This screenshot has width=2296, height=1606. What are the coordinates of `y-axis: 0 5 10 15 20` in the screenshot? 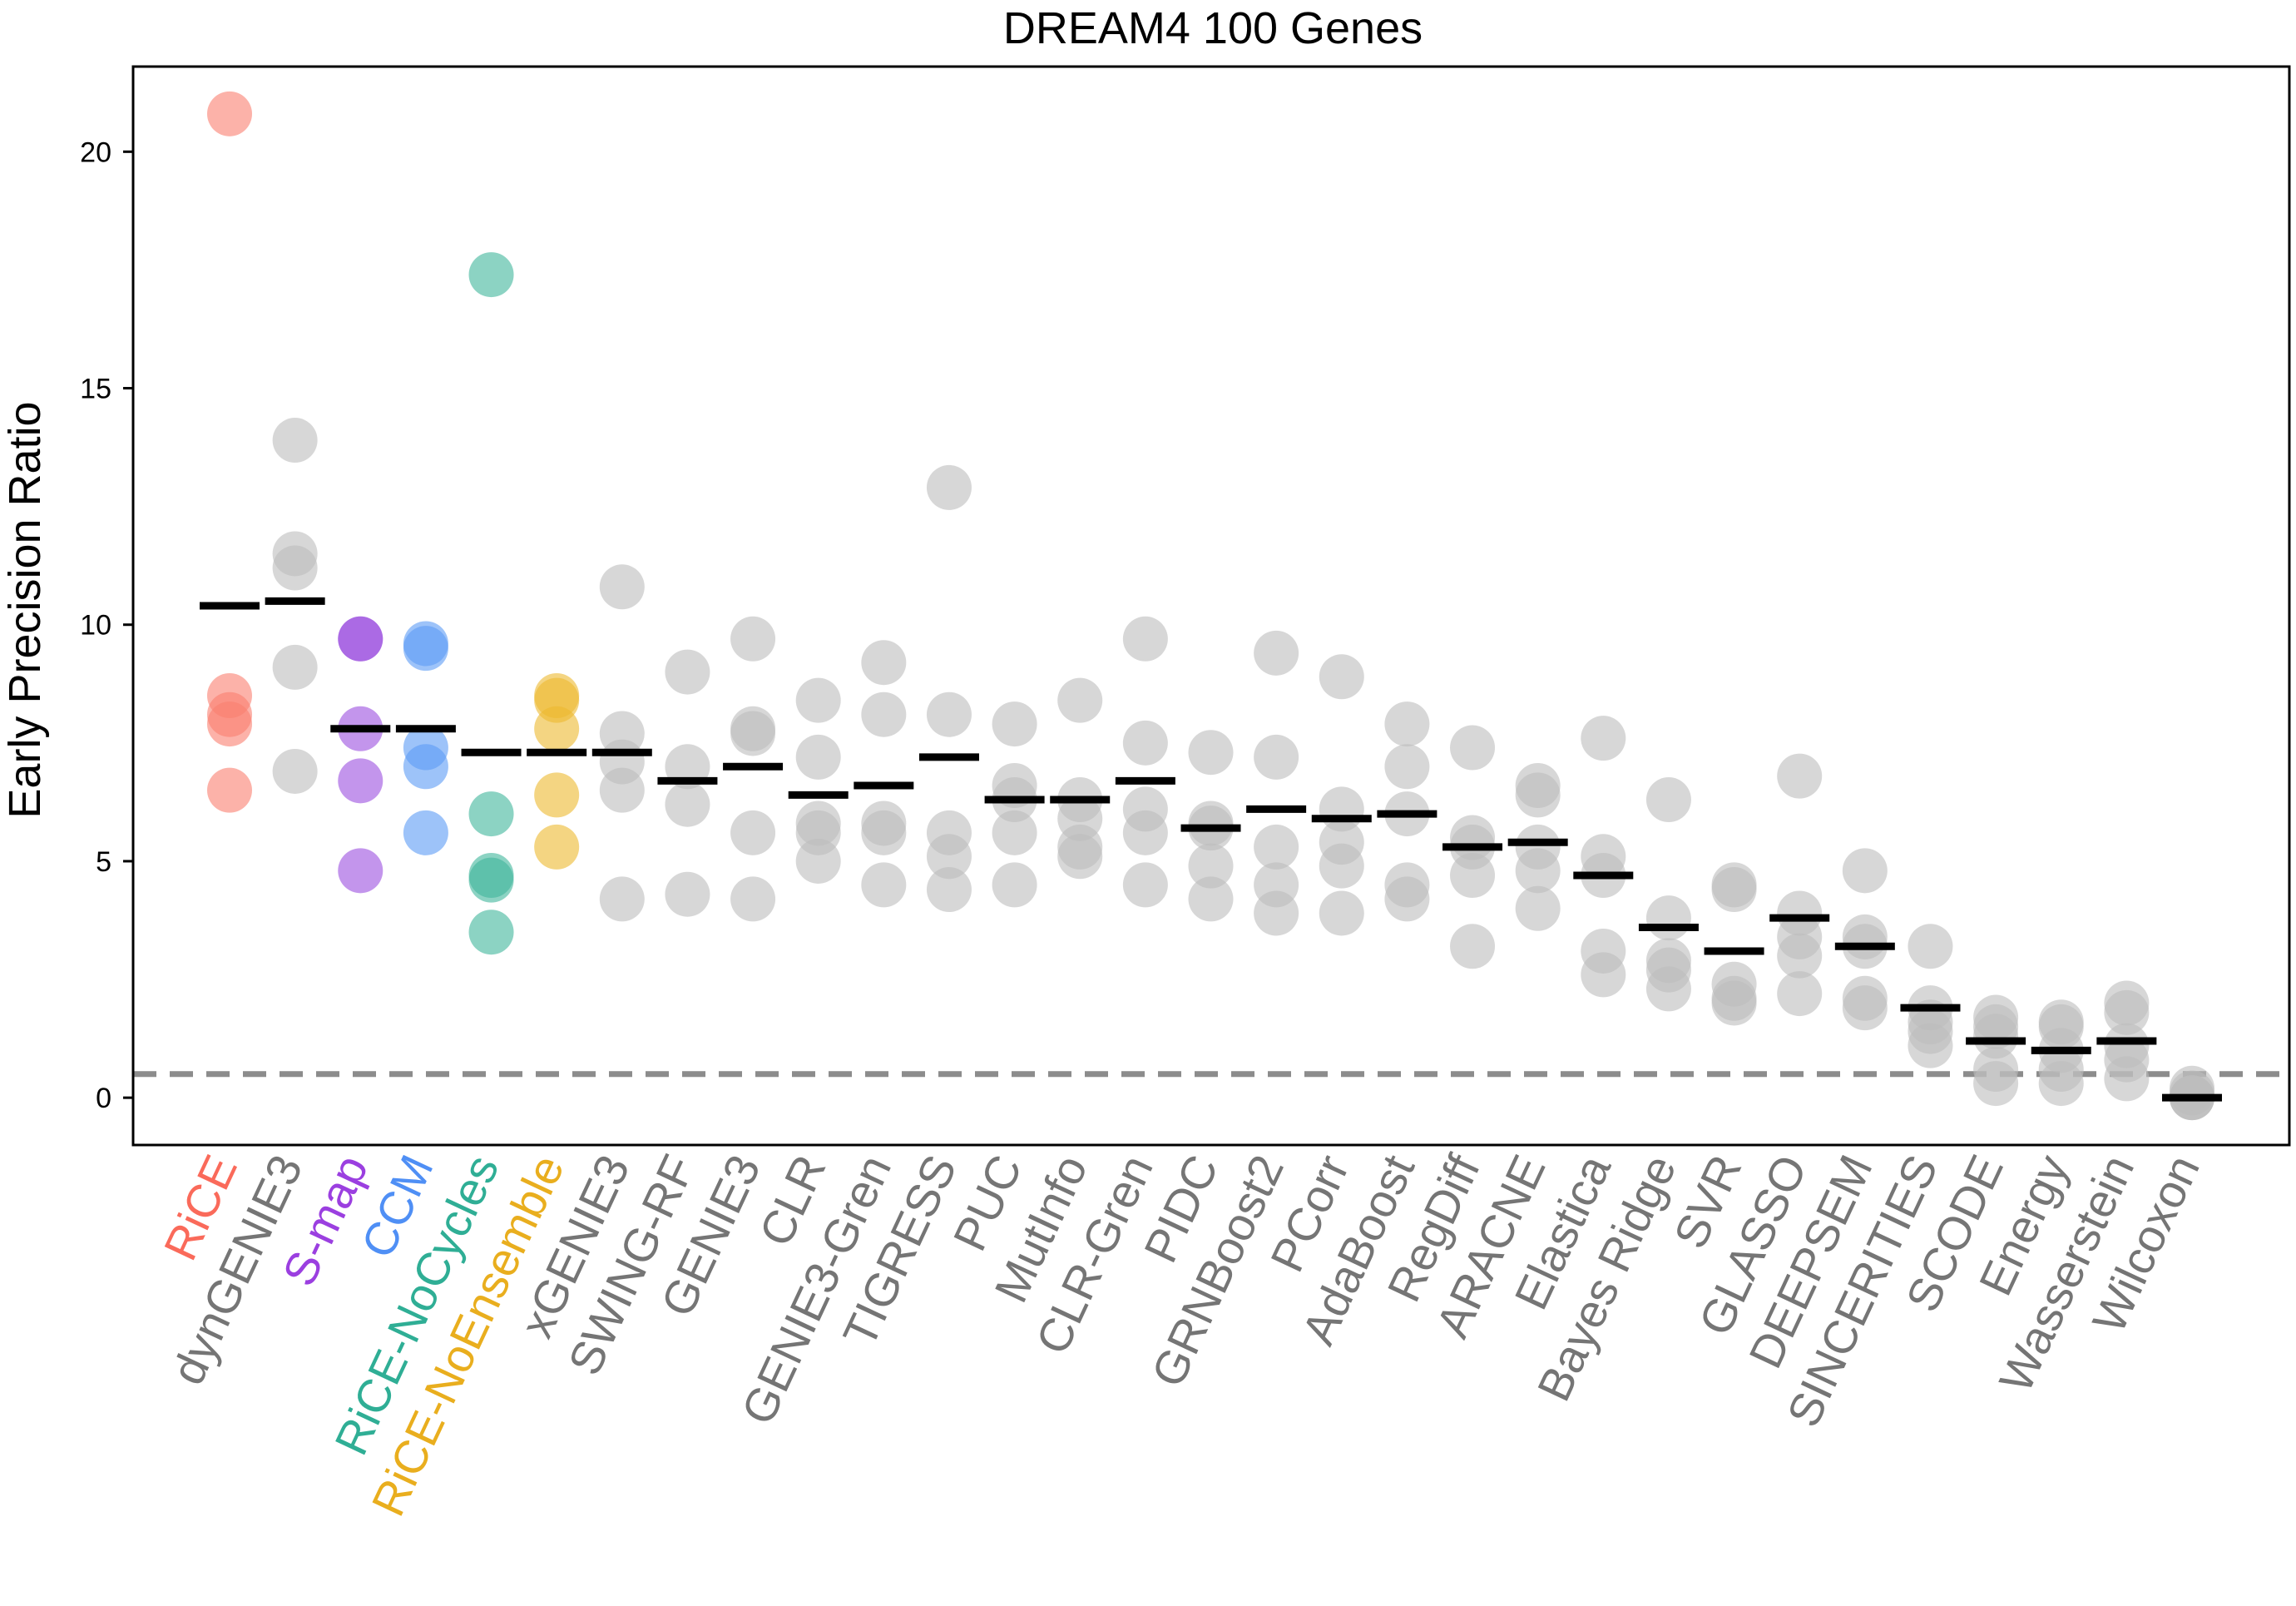 It's located at (106, 625).